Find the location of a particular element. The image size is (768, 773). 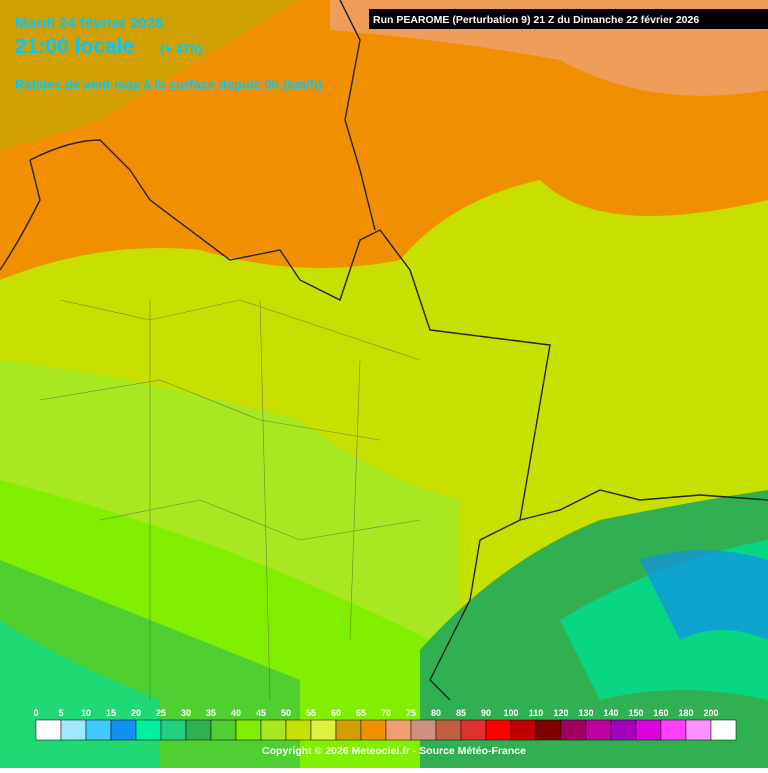

legend-label: 80 is located at coordinates (436, 713).